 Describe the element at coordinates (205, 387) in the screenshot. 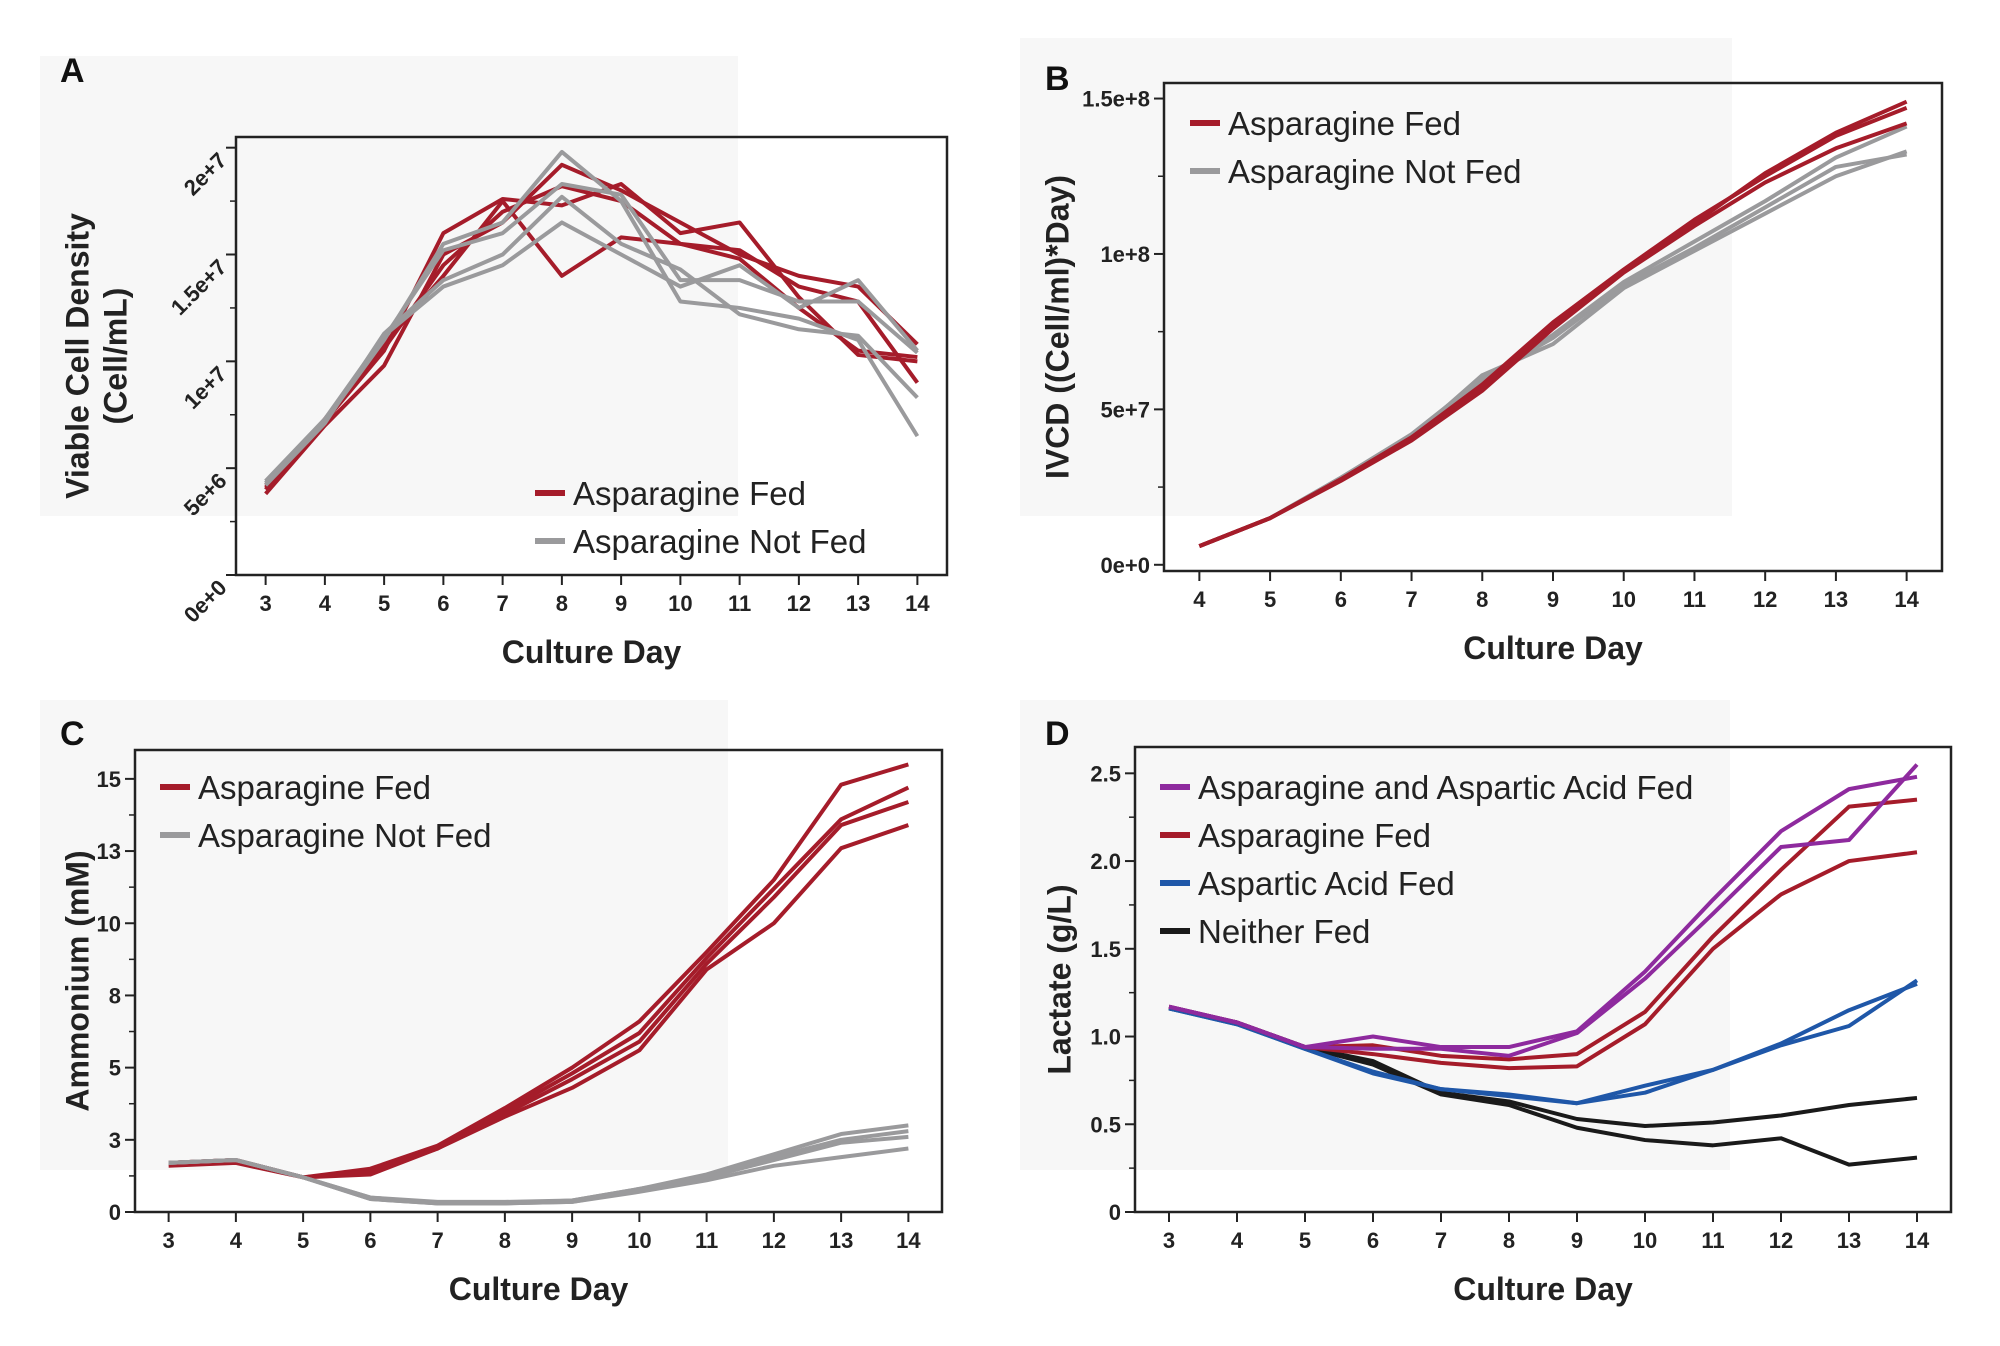

I see `y-tick-label: 1e+7` at that location.